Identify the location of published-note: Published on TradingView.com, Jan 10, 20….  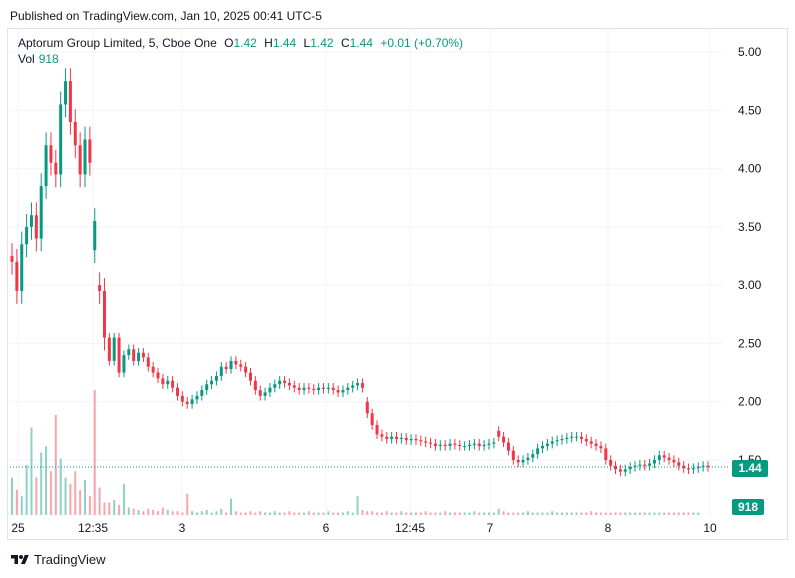
(166, 16).